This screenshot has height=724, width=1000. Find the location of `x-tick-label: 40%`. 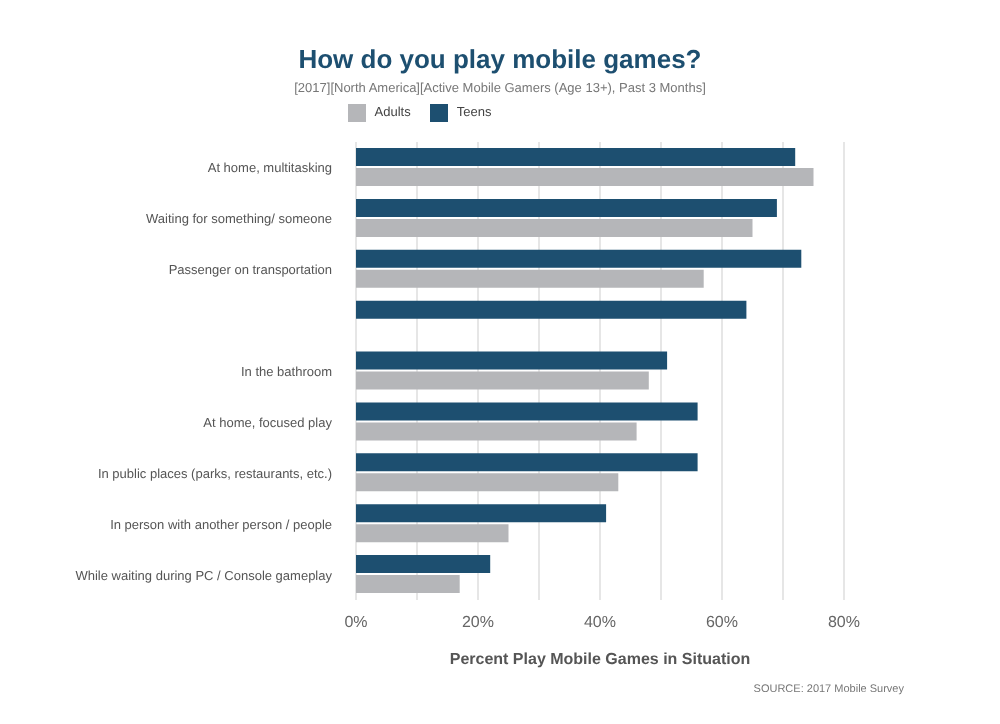

x-tick-label: 40% is located at coordinates (600, 622).